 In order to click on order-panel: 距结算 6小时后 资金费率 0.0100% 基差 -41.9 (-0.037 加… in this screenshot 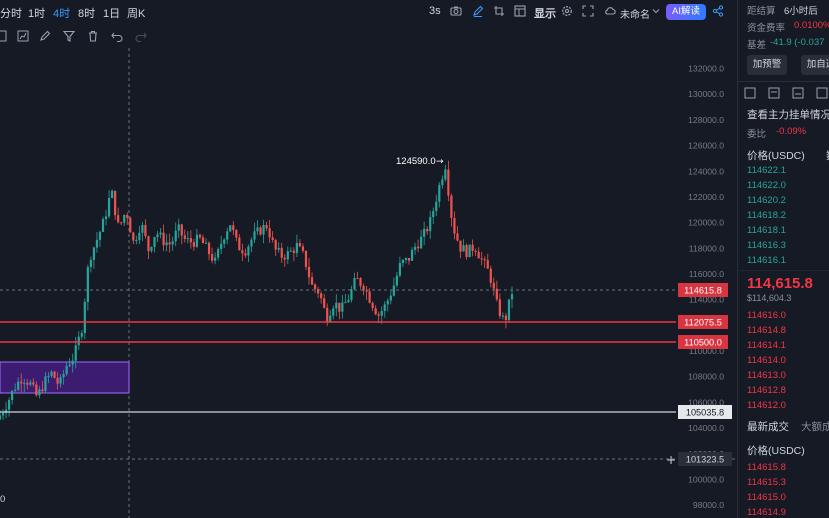, I will do `click(783, 259)`.